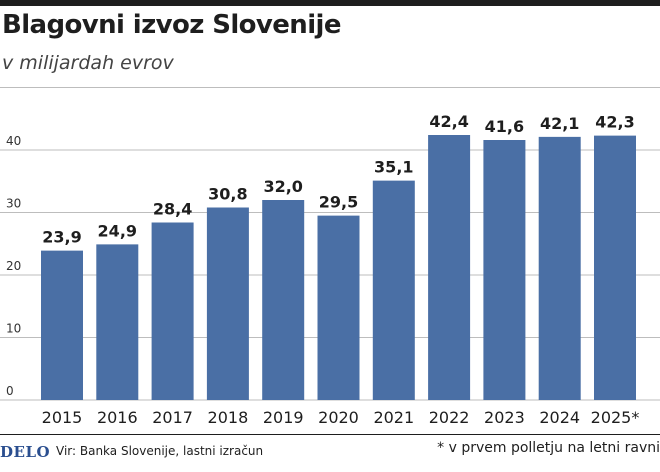  What do you see at coordinates (25, 452) in the screenshot?
I see `delo-logo: DELO` at bounding box center [25, 452].